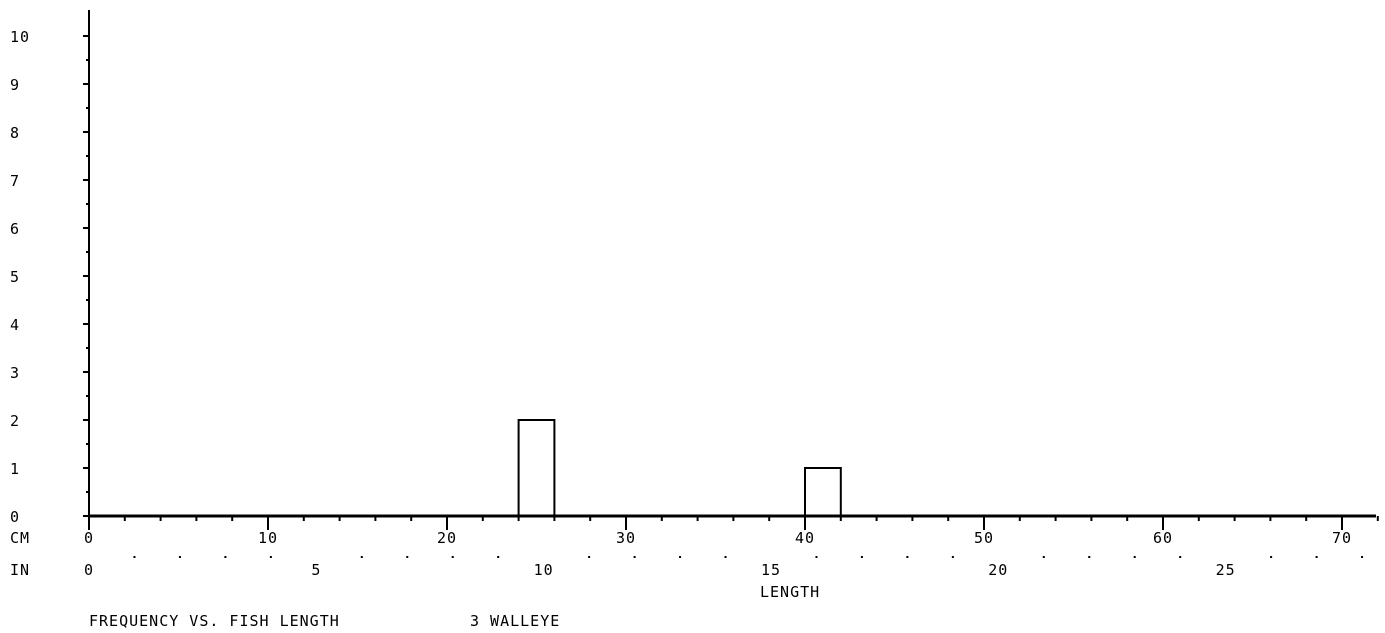  What do you see at coordinates (679, 468) in the screenshot?
I see `histogram-bars` at bounding box center [679, 468].